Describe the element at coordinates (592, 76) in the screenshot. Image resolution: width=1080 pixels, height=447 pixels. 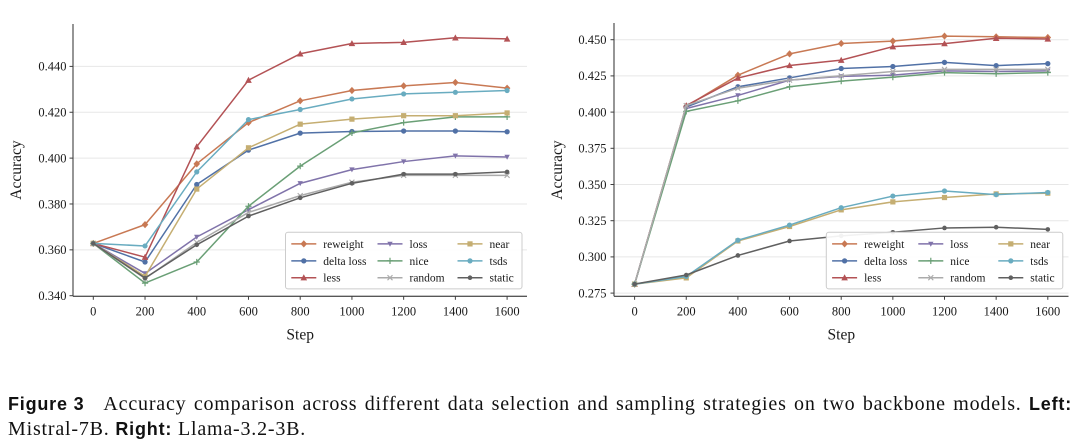
I see `svg-text: 0.425` at that location.